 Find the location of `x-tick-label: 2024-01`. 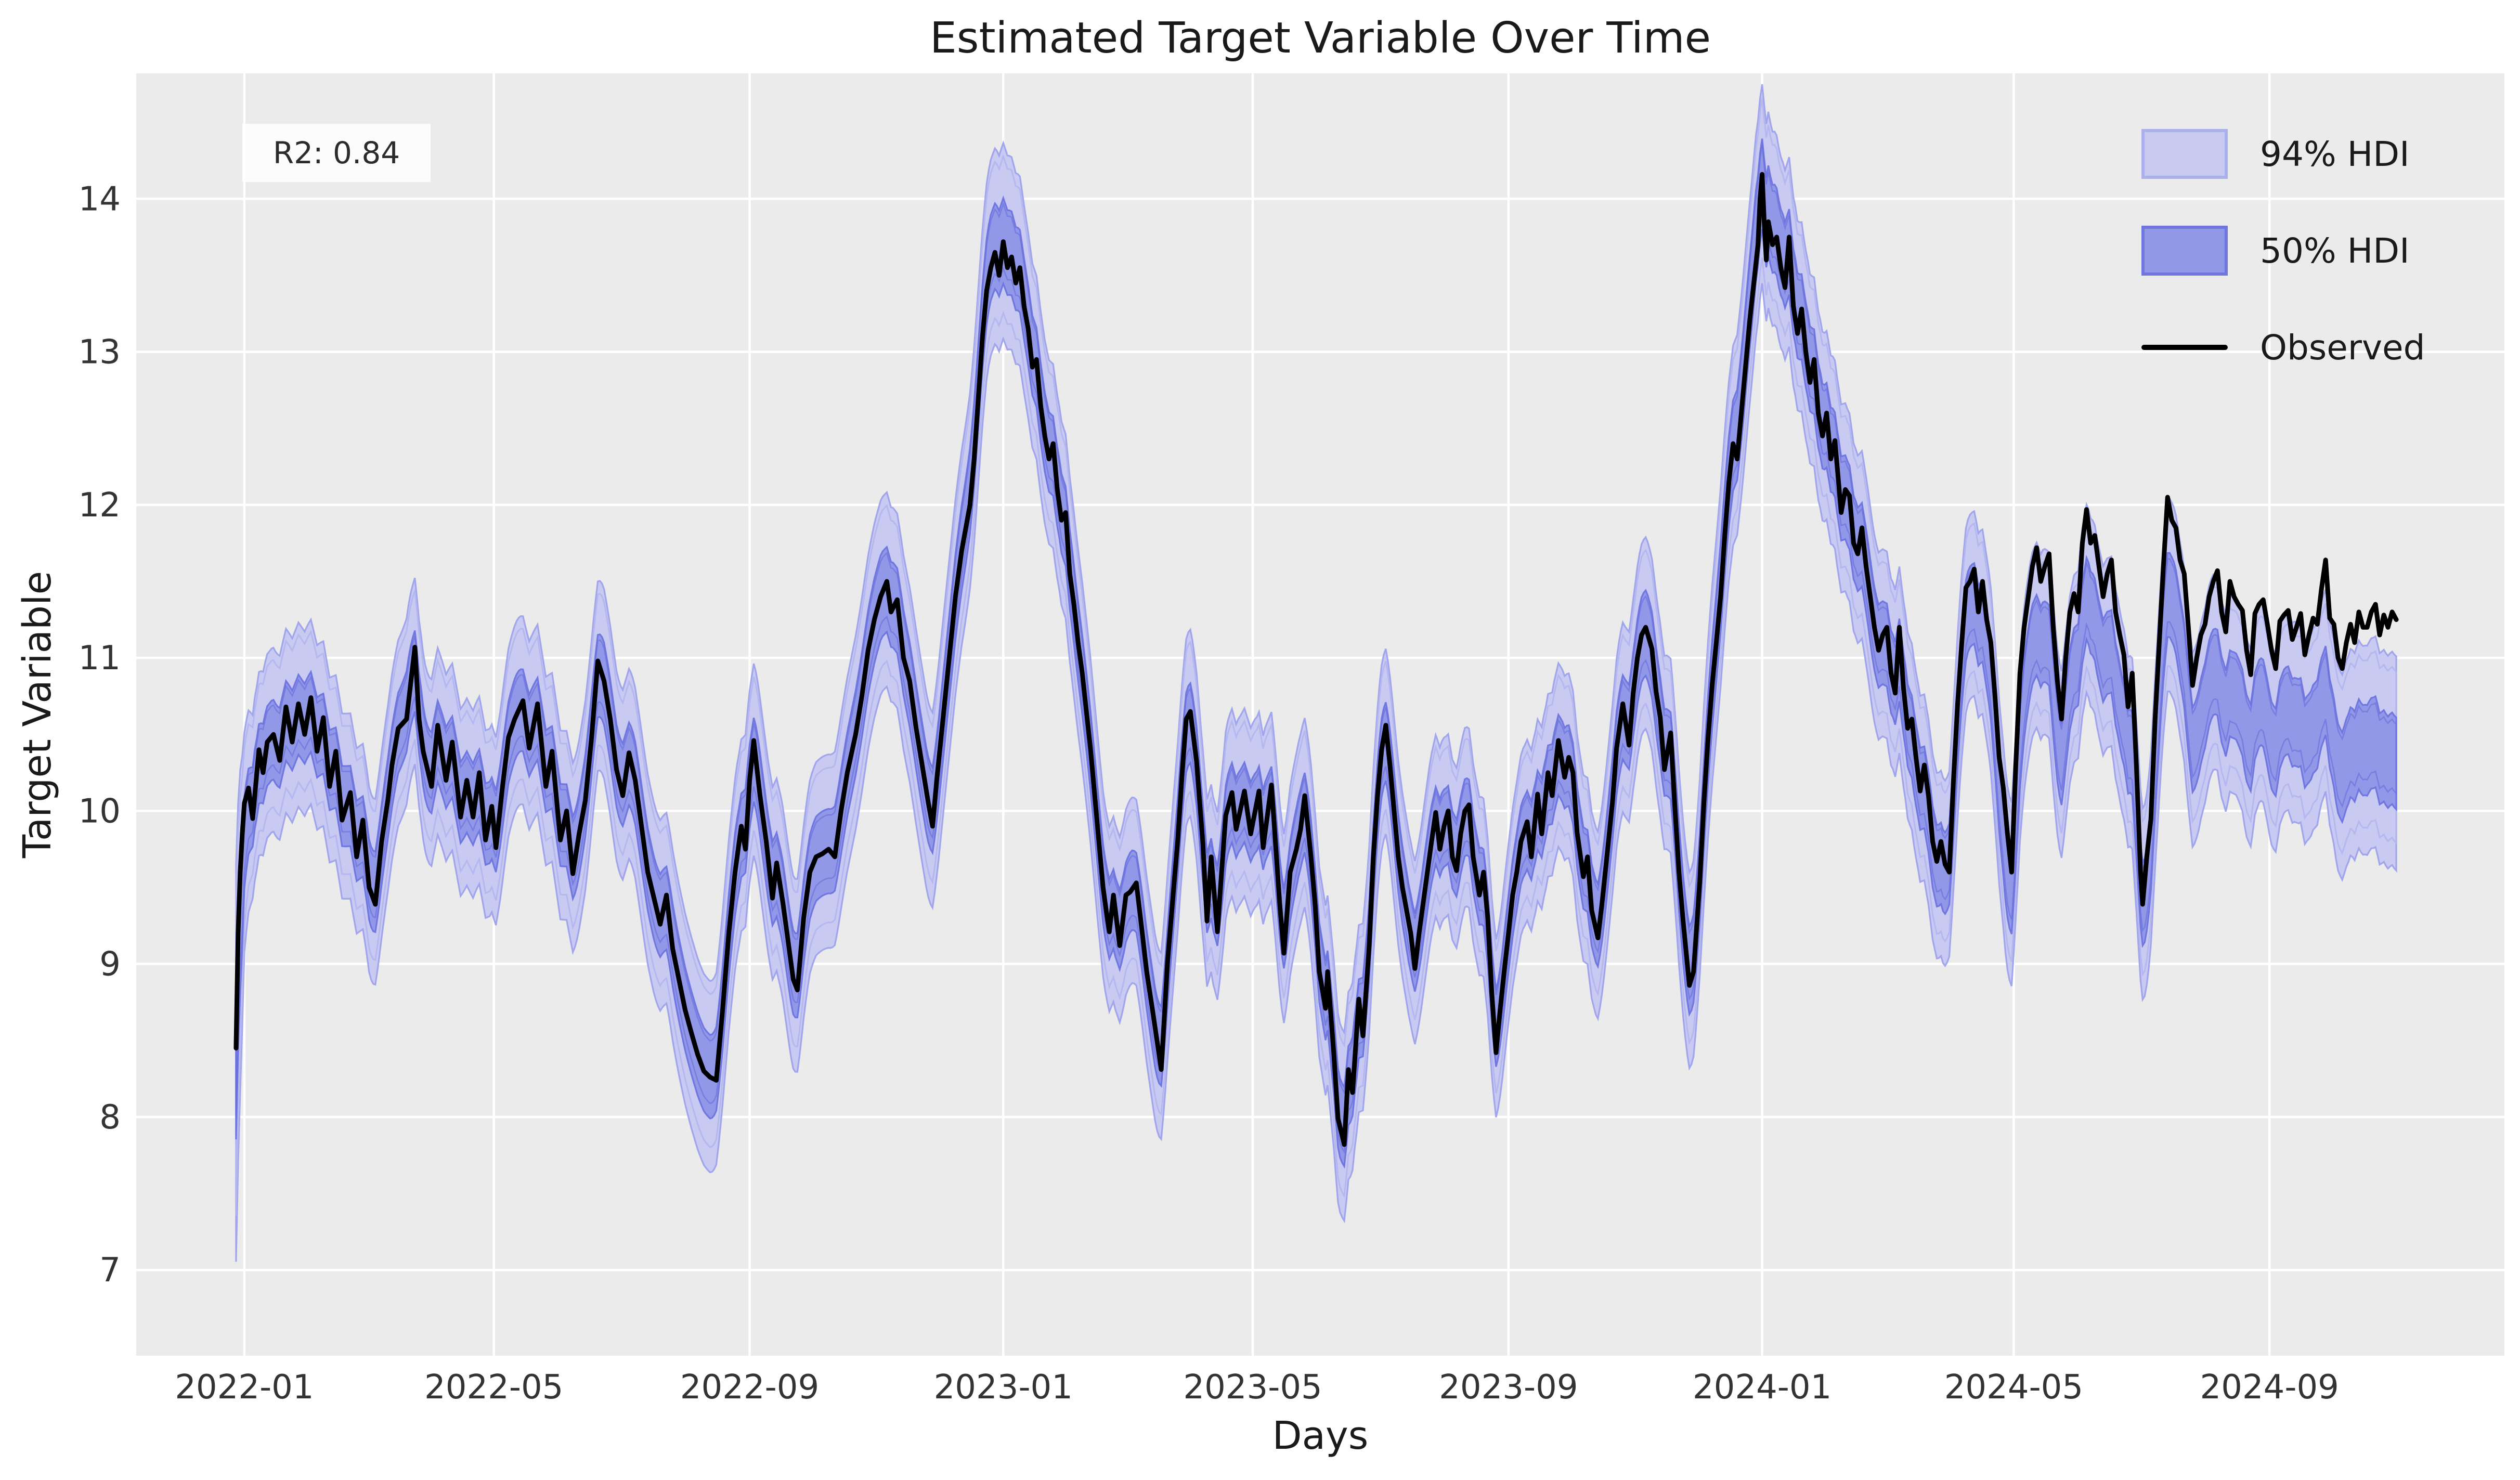

x-tick-label: 2024-01 is located at coordinates (1762, 1387).